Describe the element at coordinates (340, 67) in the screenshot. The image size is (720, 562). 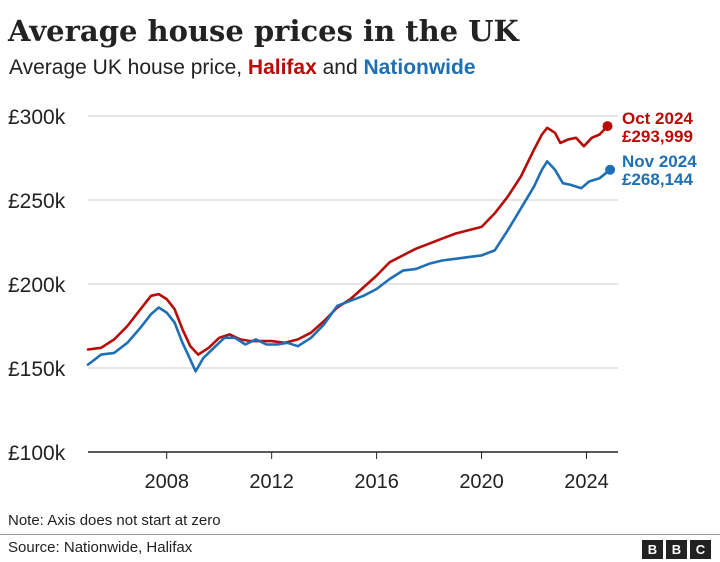
I see `subtitle-and: and` at that location.